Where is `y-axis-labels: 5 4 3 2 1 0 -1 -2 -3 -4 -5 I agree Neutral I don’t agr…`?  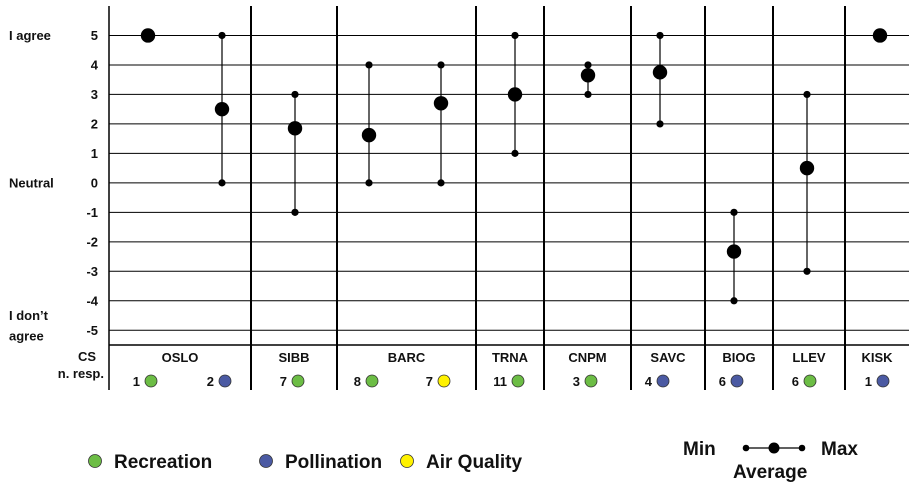 y-axis-labels: 5 4 3 2 1 0 -1 -2 -3 -4 -5 I agree Neutral I don’t agr… is located at coordinates (54, 186).